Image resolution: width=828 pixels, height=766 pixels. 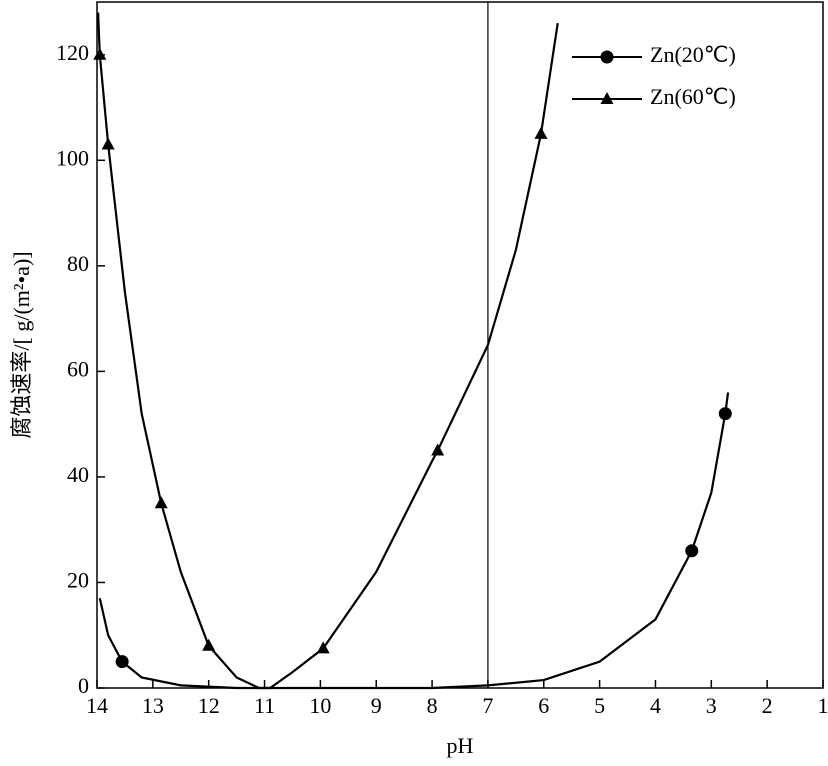 What do you see at coordinates (487, 705) in the screenshot?
I see `x-tick-label: 7` at bounding box center [487, 705].